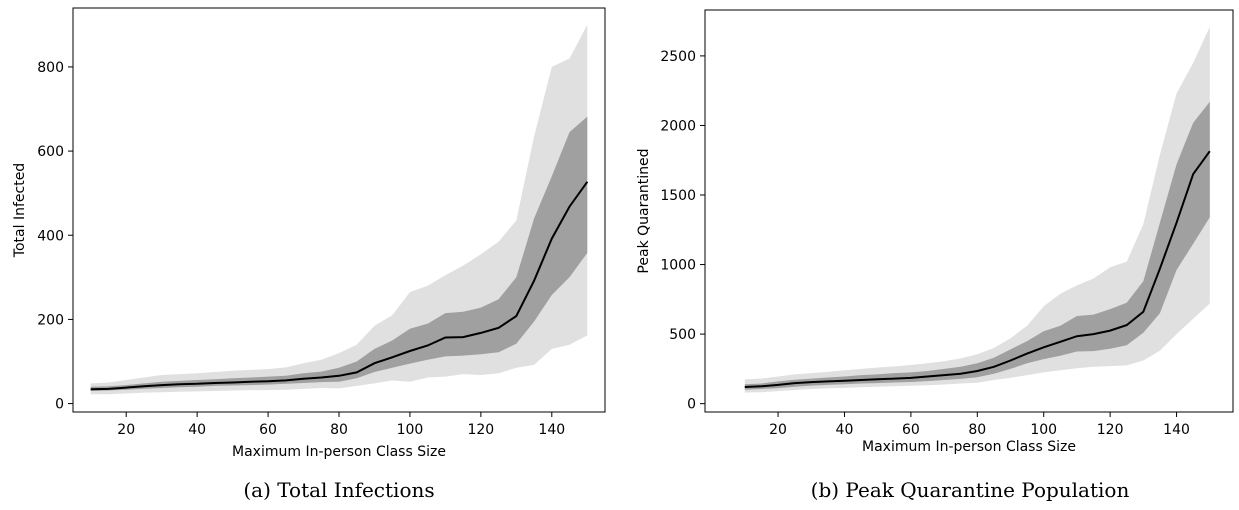 Image resolution: width=1239 pixels, height=510 pixels. What do you see at coordinates (678, 196) in the screenshot?
I see `y-tick-label: 1500` at bounding box center [678, 196].